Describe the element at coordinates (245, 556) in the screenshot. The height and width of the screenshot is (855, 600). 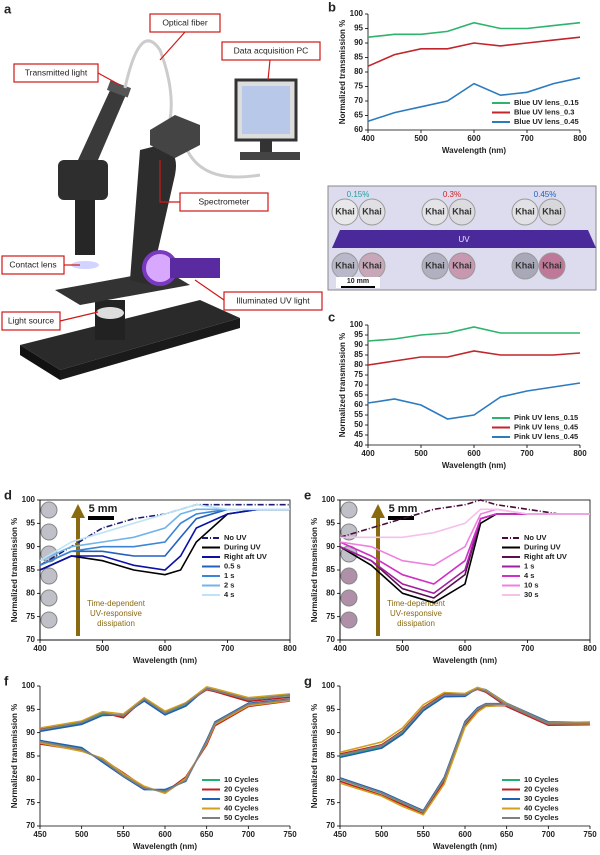
I see `legend-label: Right aft UV` at that location.